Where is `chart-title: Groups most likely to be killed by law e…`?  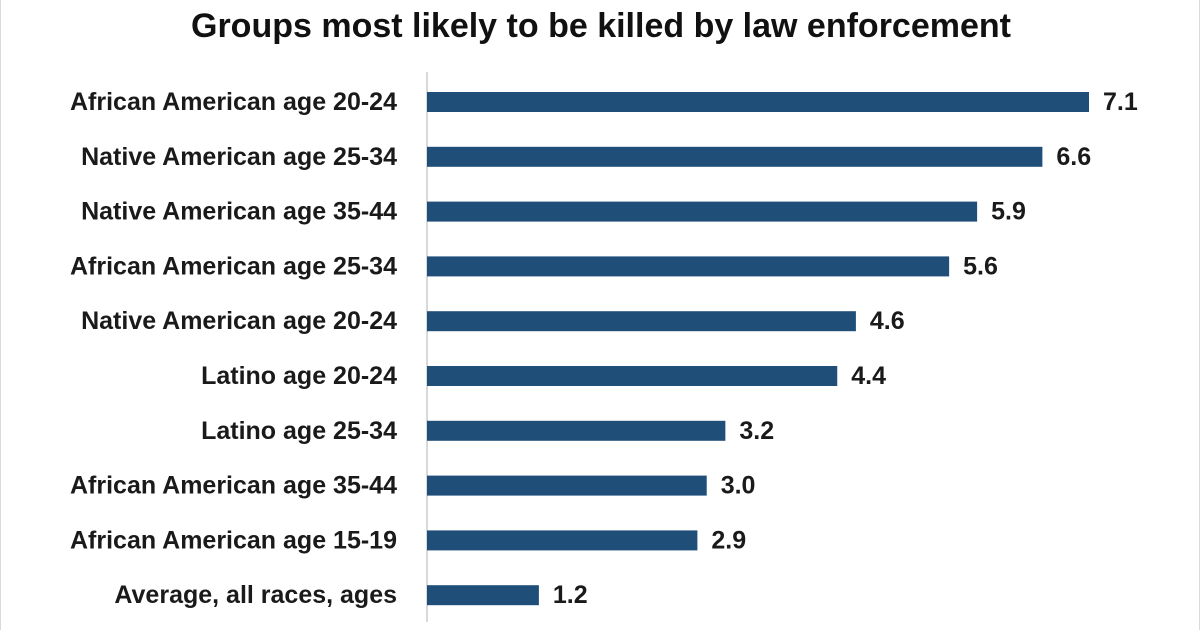 chart-title: Groups most likely to be killed by law e… is located at coordinates (601, 26).